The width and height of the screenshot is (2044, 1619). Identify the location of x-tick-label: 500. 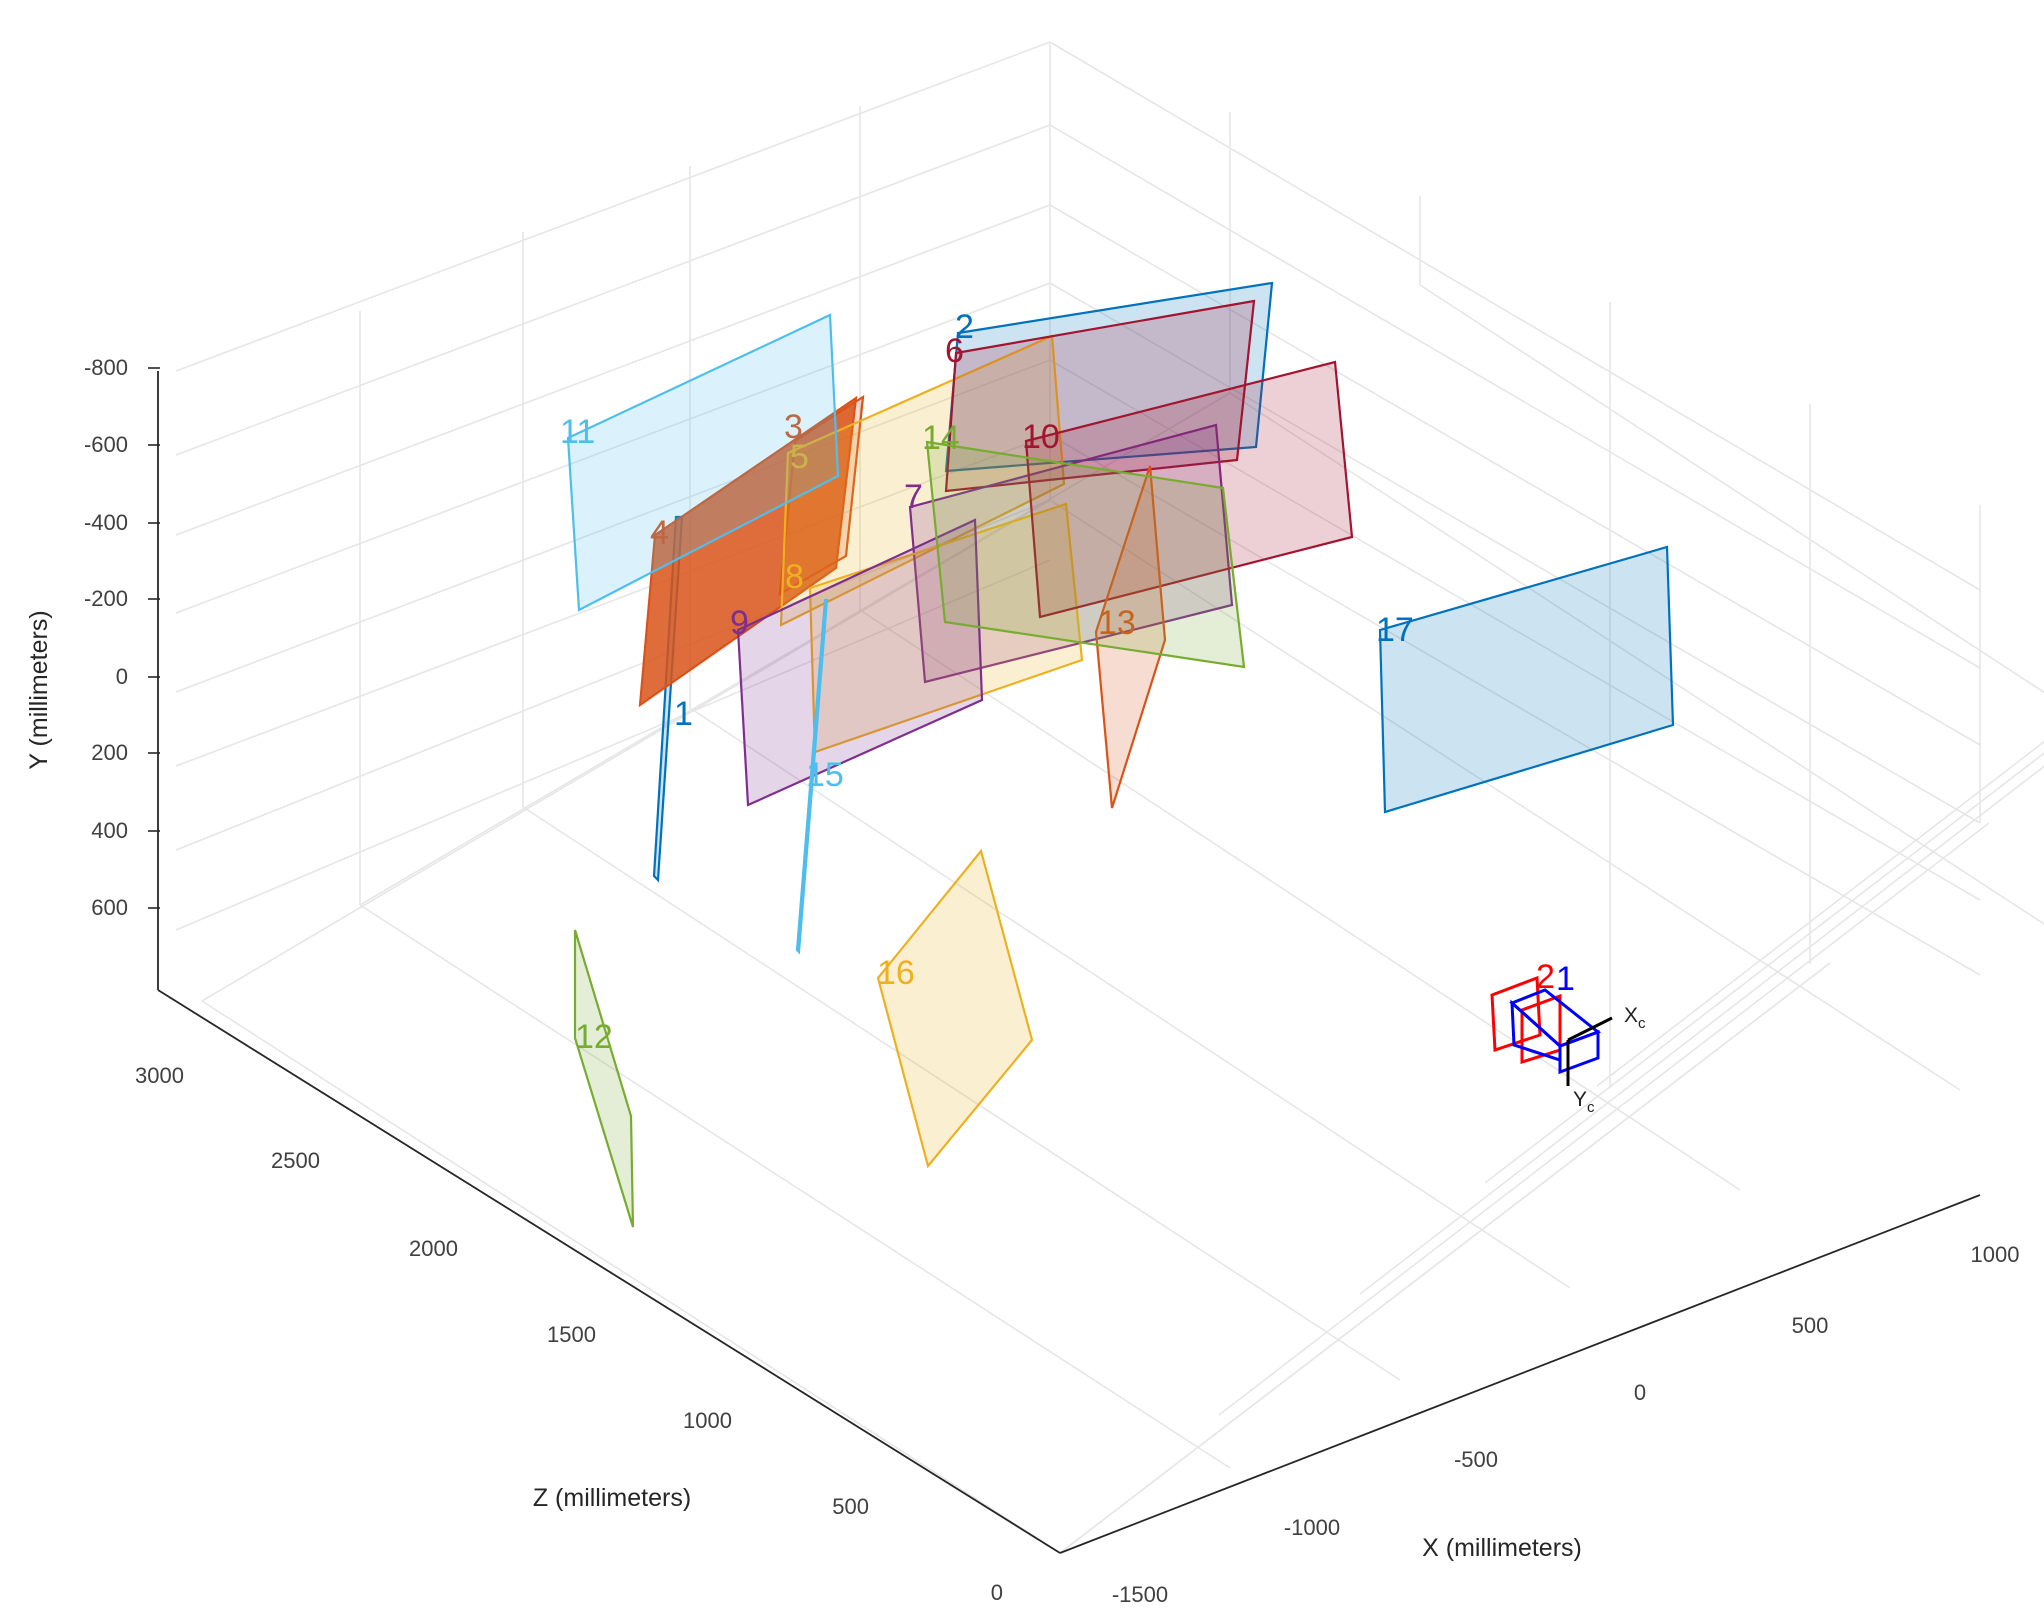
(1810, 1325).